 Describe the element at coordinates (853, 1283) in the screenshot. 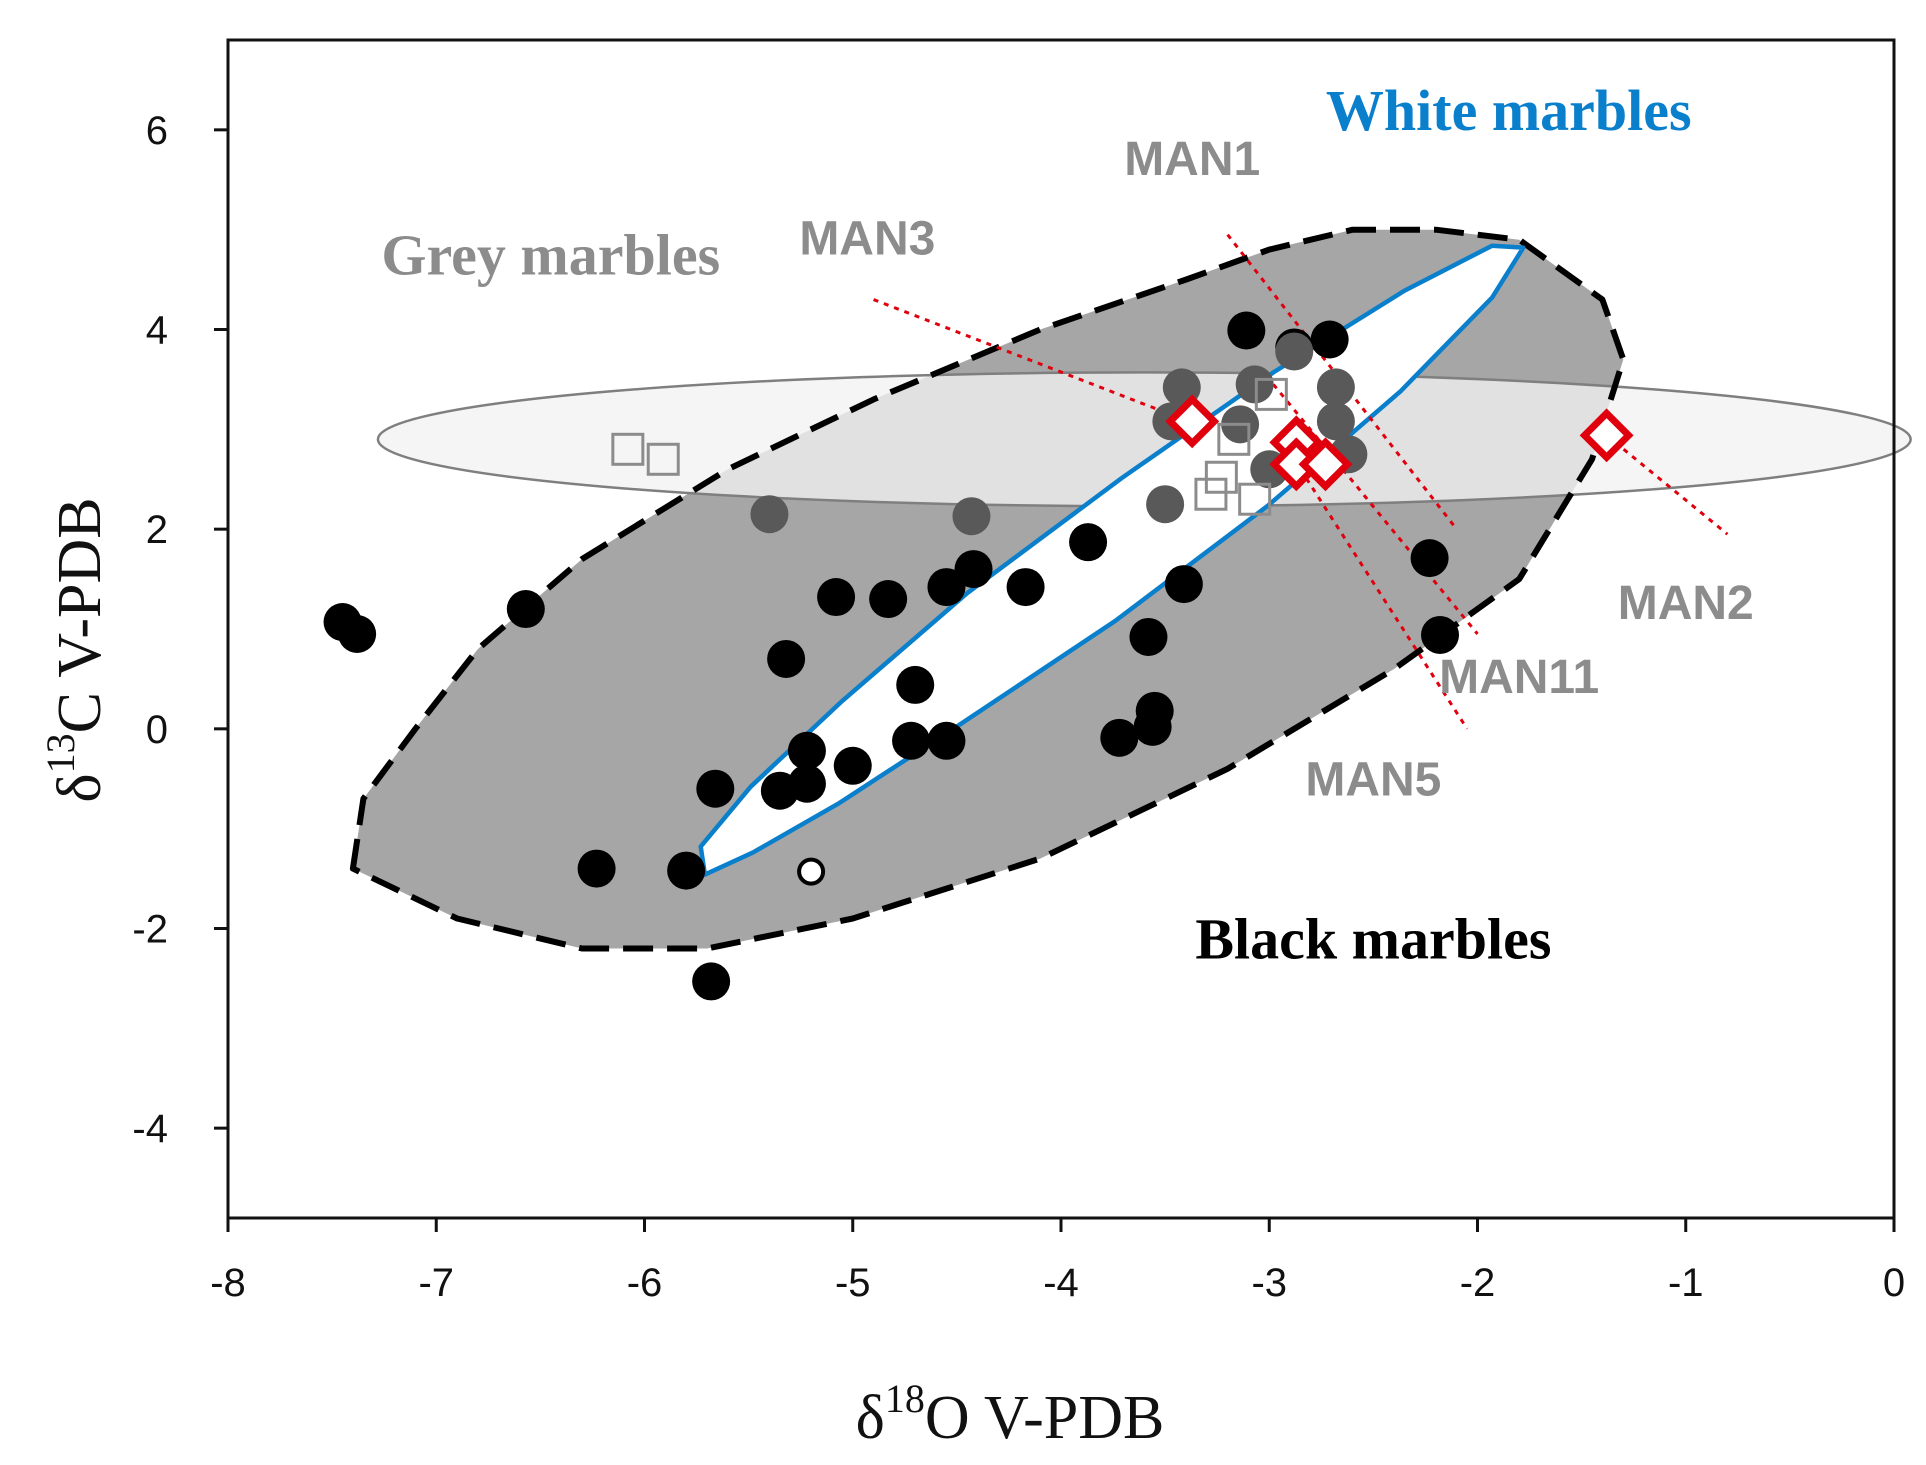

I see `x-tick-label: -5` at that location.